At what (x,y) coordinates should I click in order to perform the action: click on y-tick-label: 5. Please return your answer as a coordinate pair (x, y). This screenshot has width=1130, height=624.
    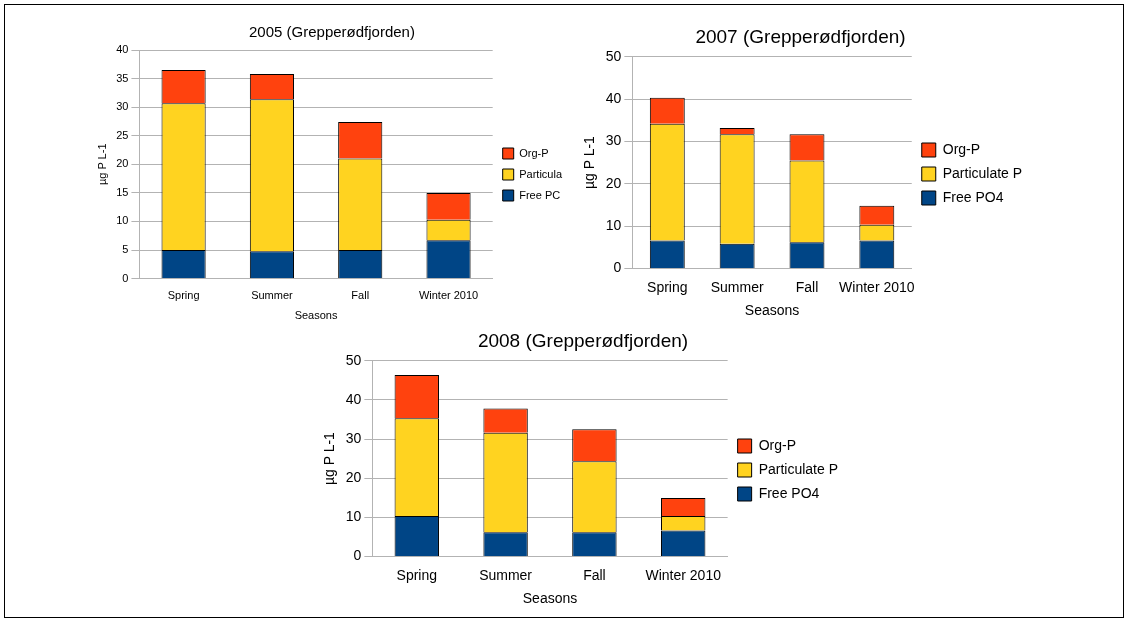
    Looking at the image, I should click on (125, 249).